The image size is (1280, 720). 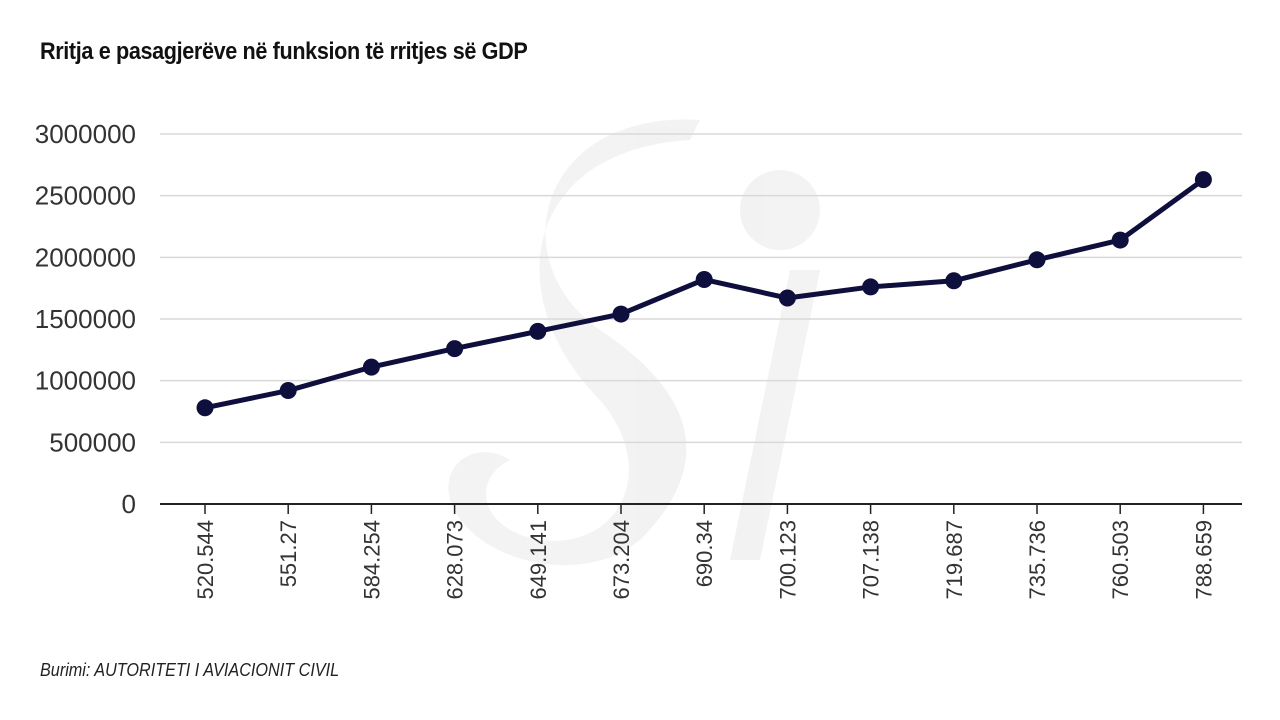 What do you see at coordinates (85, 381) in the screenshot?
I see `y-tick-label: 1000000` at bounding box center [85, 381].